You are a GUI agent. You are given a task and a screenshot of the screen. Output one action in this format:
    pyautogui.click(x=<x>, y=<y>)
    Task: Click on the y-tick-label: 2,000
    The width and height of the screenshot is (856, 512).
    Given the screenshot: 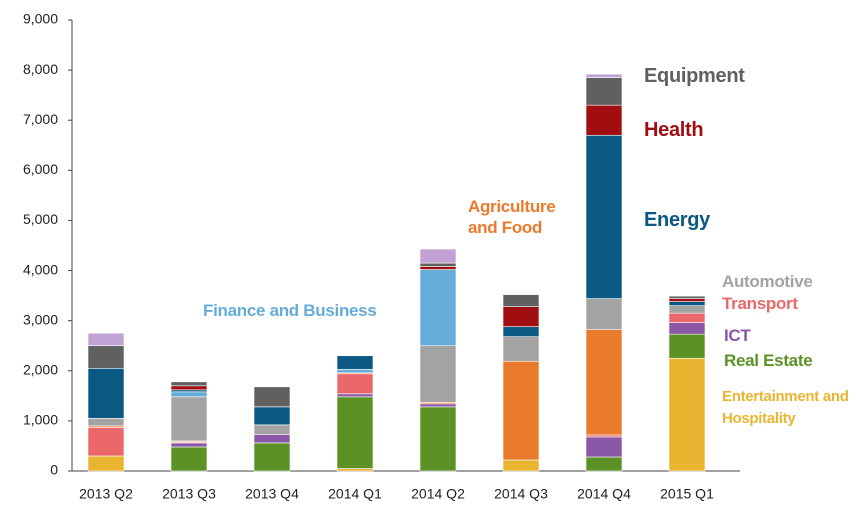 What is the action you would take?
    pyautogui.click(x=40, y=369)
    